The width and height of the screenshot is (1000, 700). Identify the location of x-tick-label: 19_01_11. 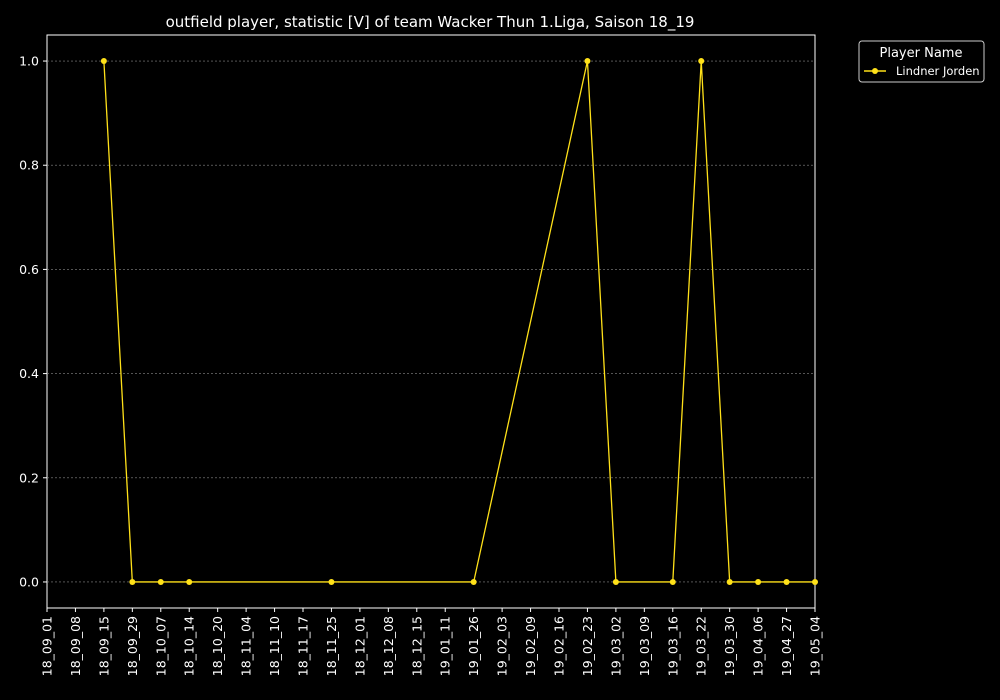
(445, 646).